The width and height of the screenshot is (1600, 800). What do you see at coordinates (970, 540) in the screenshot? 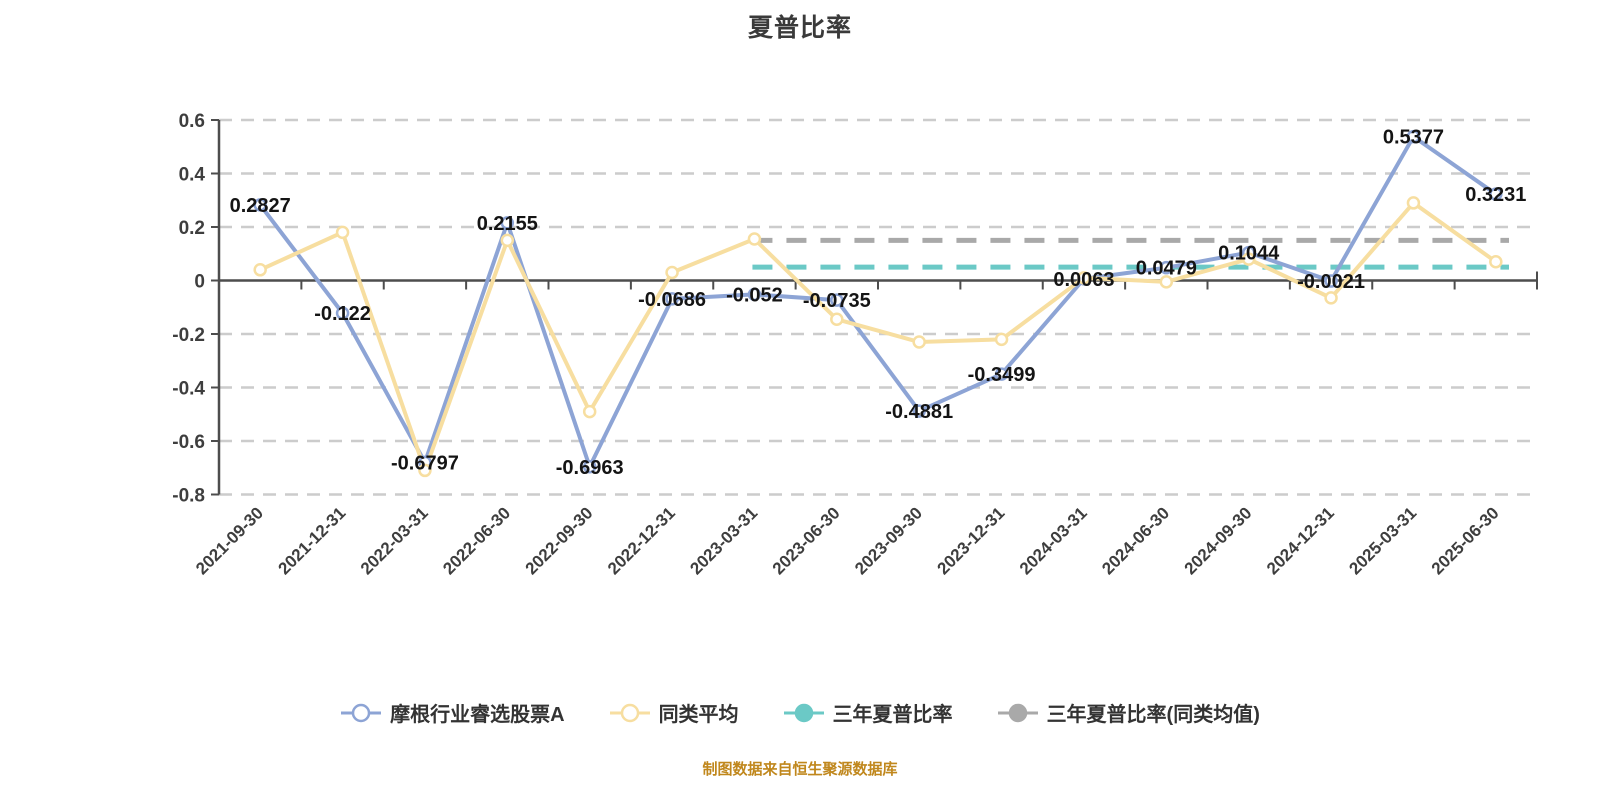
I see `x-axis-label: 2023-12-31` at bounding box center [970, 540].